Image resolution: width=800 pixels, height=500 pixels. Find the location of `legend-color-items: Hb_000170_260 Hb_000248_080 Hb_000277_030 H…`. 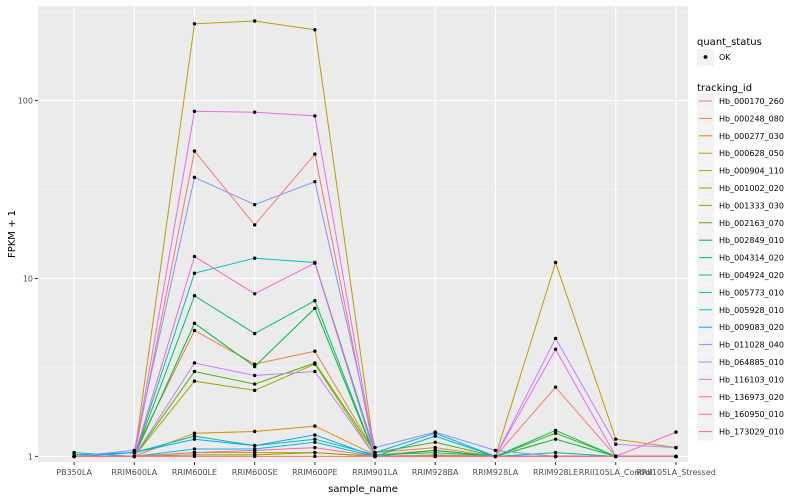

legend-color-items: Hb_000170_260 Hb_000248_080 Hb_000277_030 H… is located at coordinates (740, 267).